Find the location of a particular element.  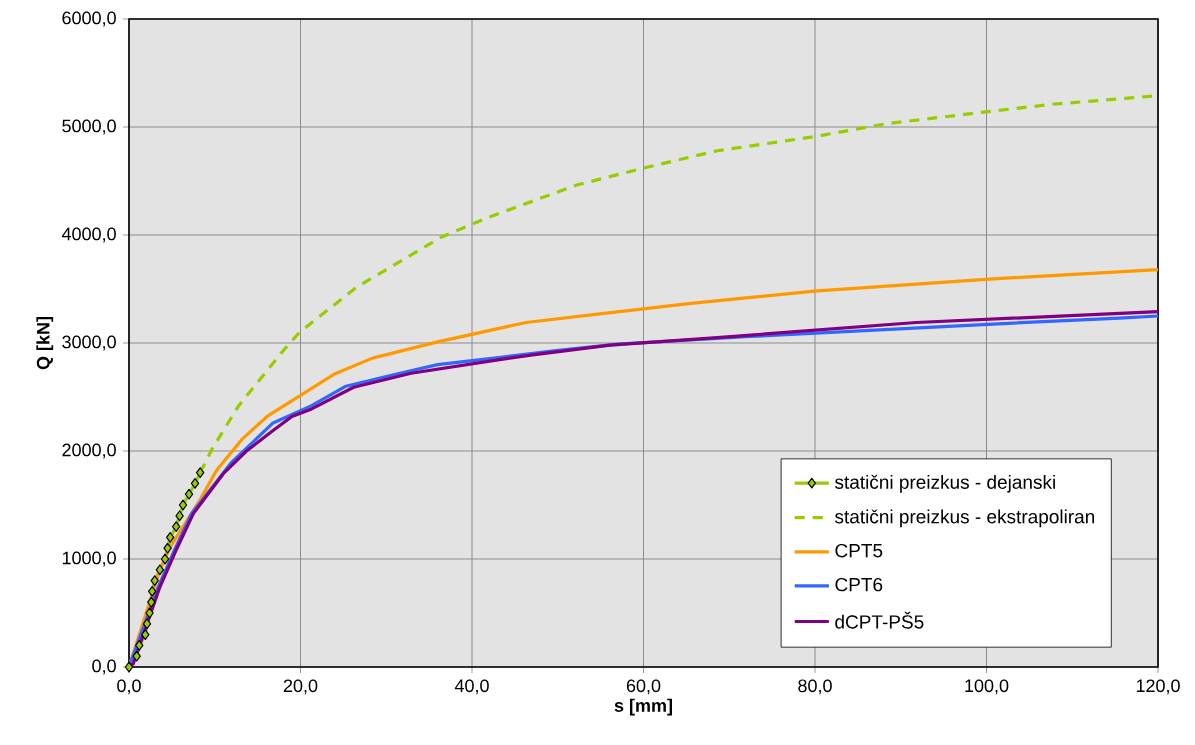

legend-label: dCPT-PŠ5 is located at coordinates (879, 620).